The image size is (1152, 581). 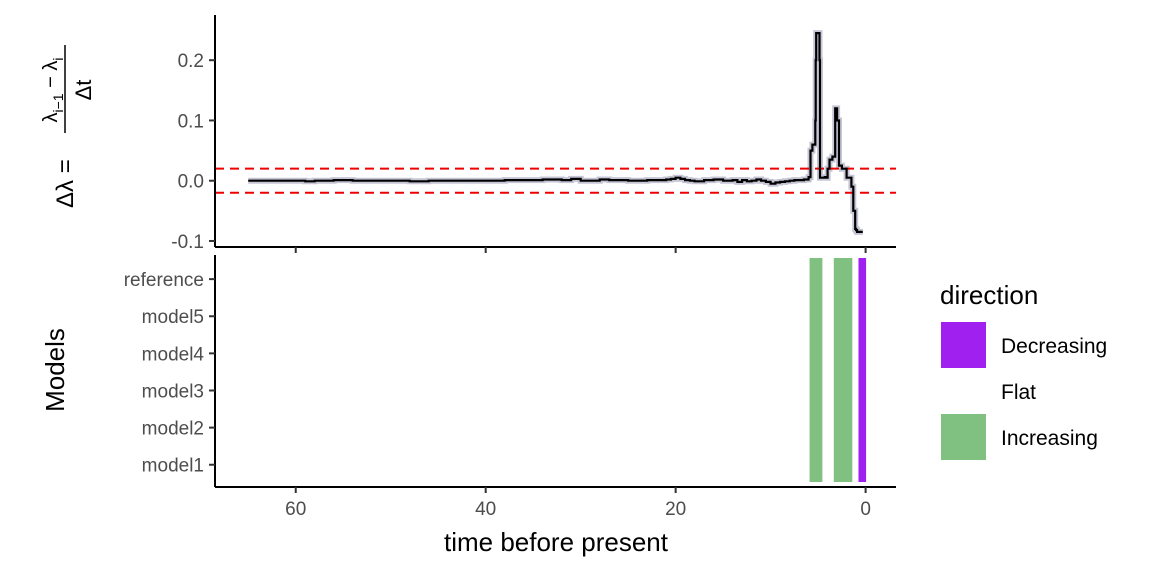 What do you see at coordinates (580, 250) in the screenshot?
I see `top-x-ticks` at bounding box center [580, 250].